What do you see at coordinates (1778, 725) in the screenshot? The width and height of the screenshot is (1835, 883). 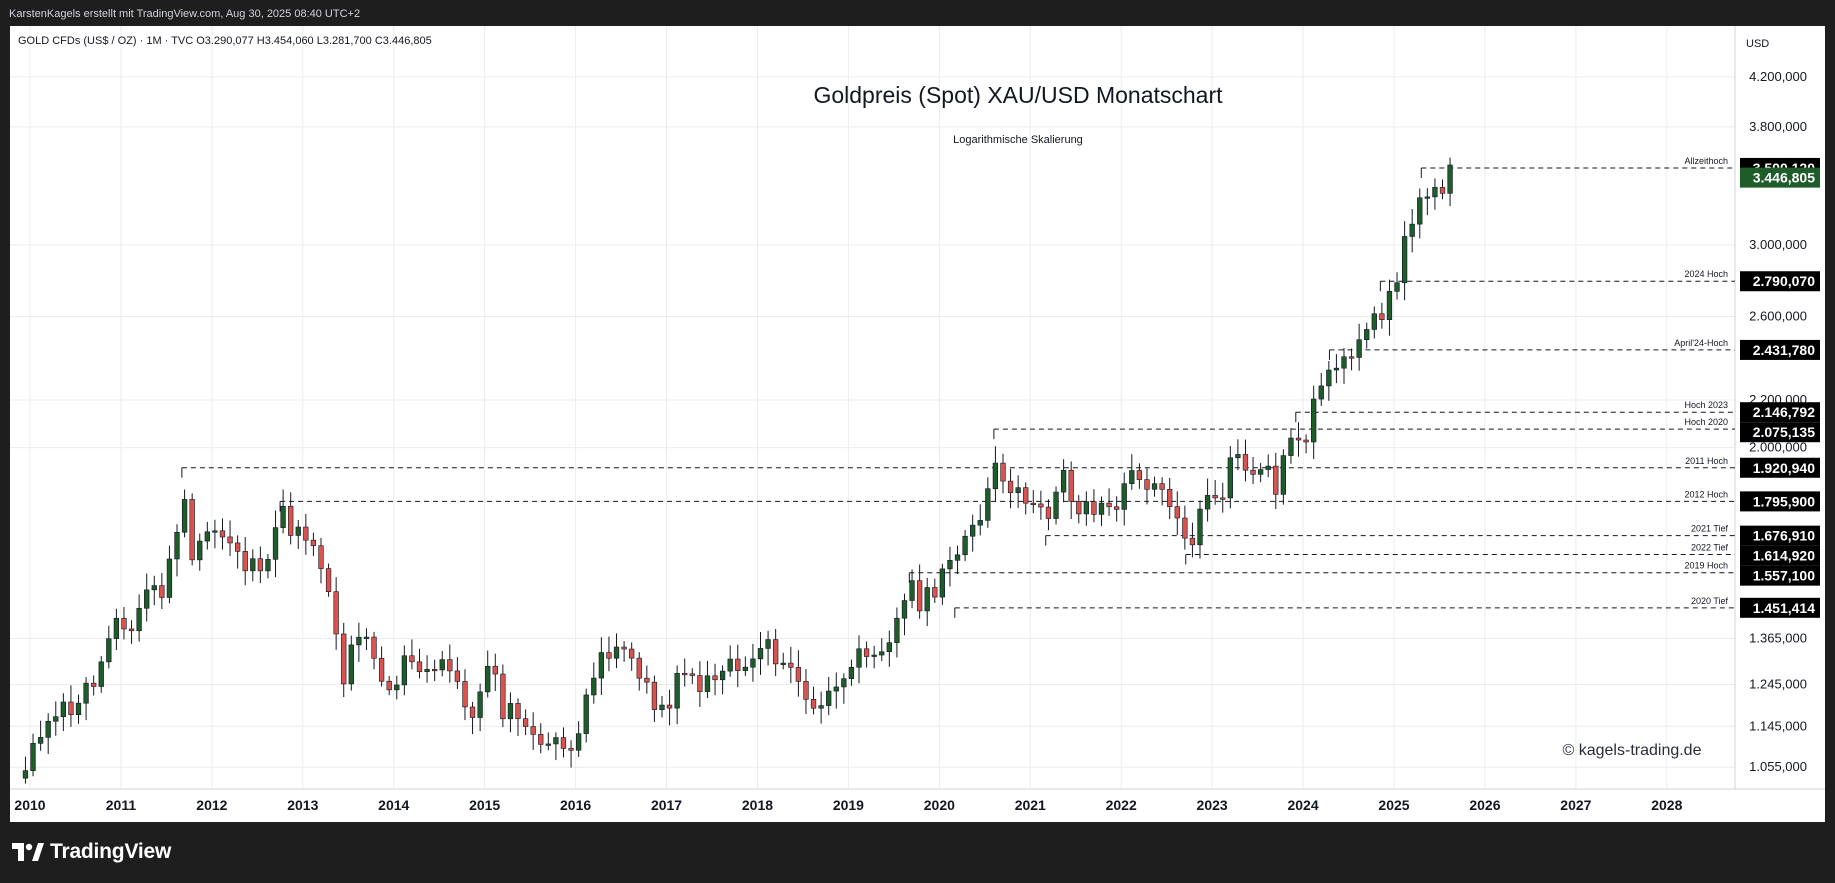 I see `y-tick-label: 1.145,000` at bounding box center [1778, 725].